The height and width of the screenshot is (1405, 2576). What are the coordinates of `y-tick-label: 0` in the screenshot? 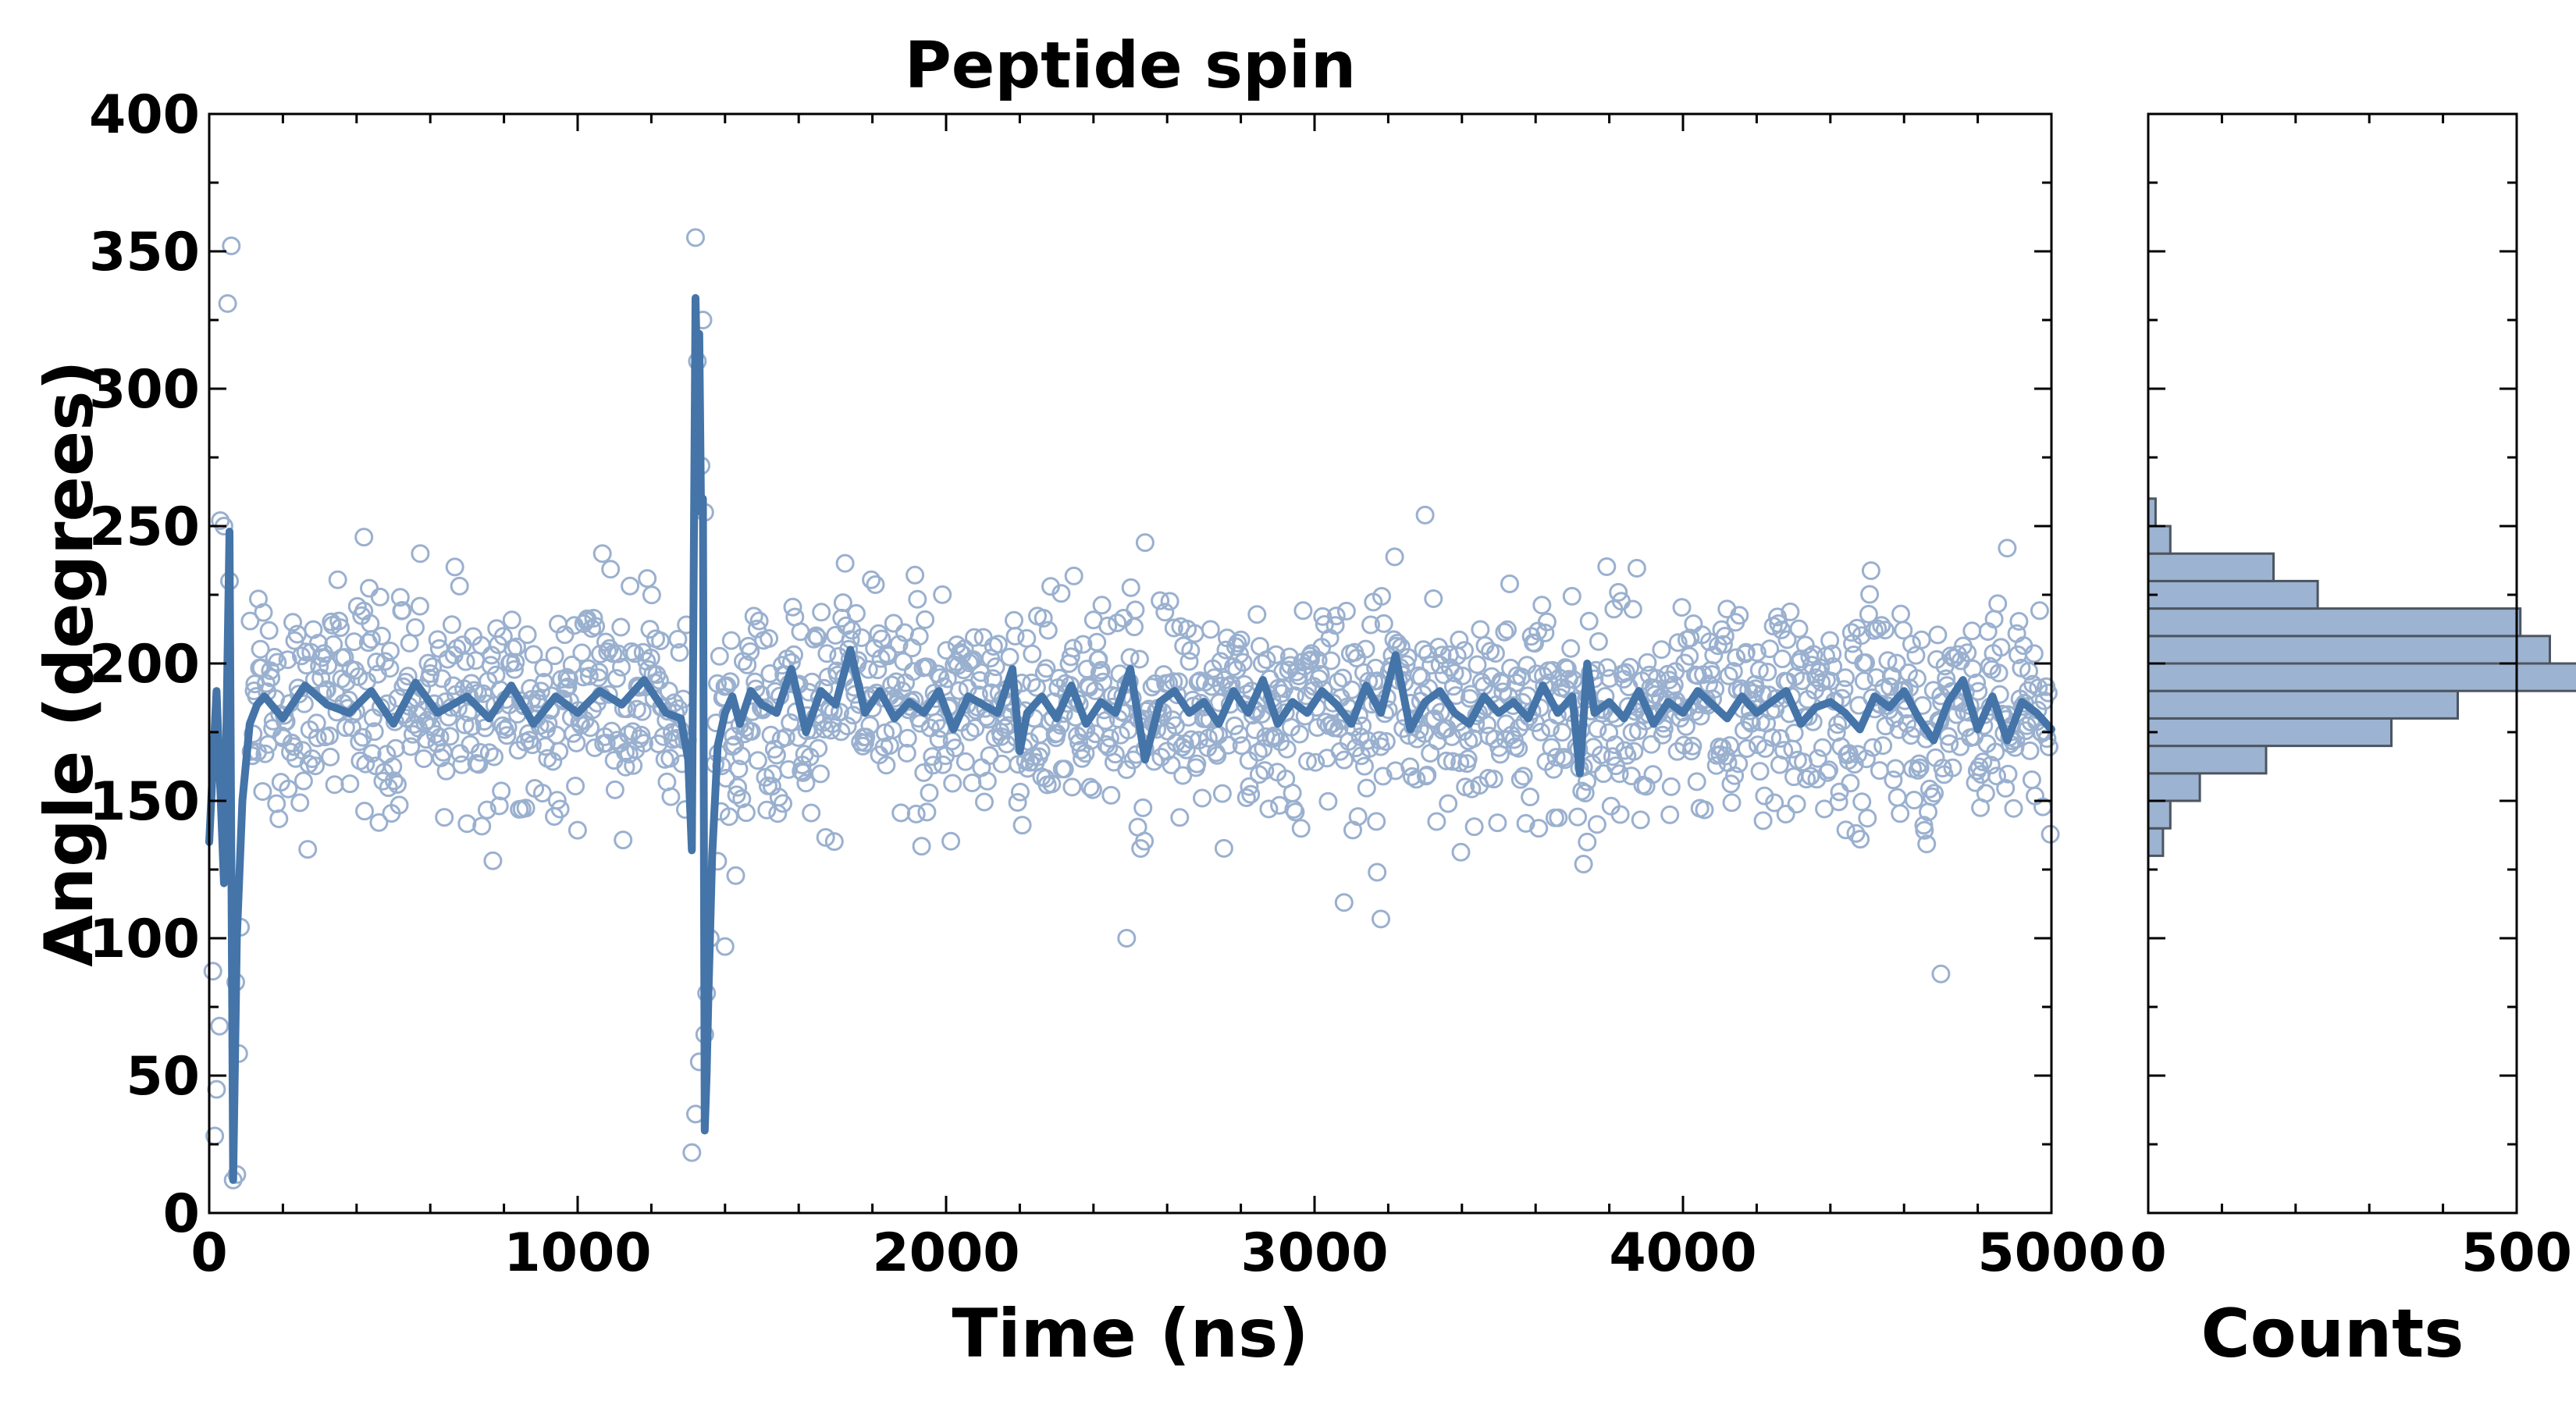 It's located at (181, 1214).